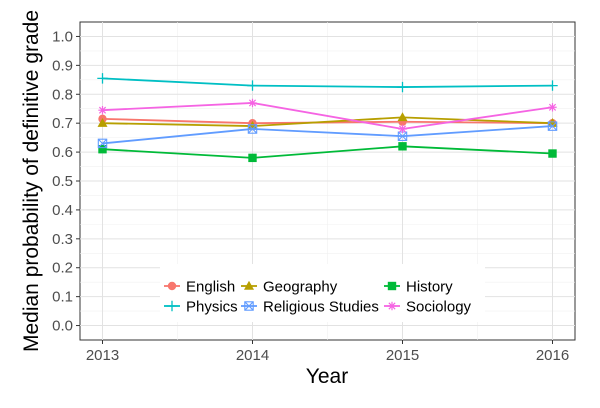 This screenshot has height=408, width=600. I want to click on legend-item-geography: Geography, so click(289, 287).